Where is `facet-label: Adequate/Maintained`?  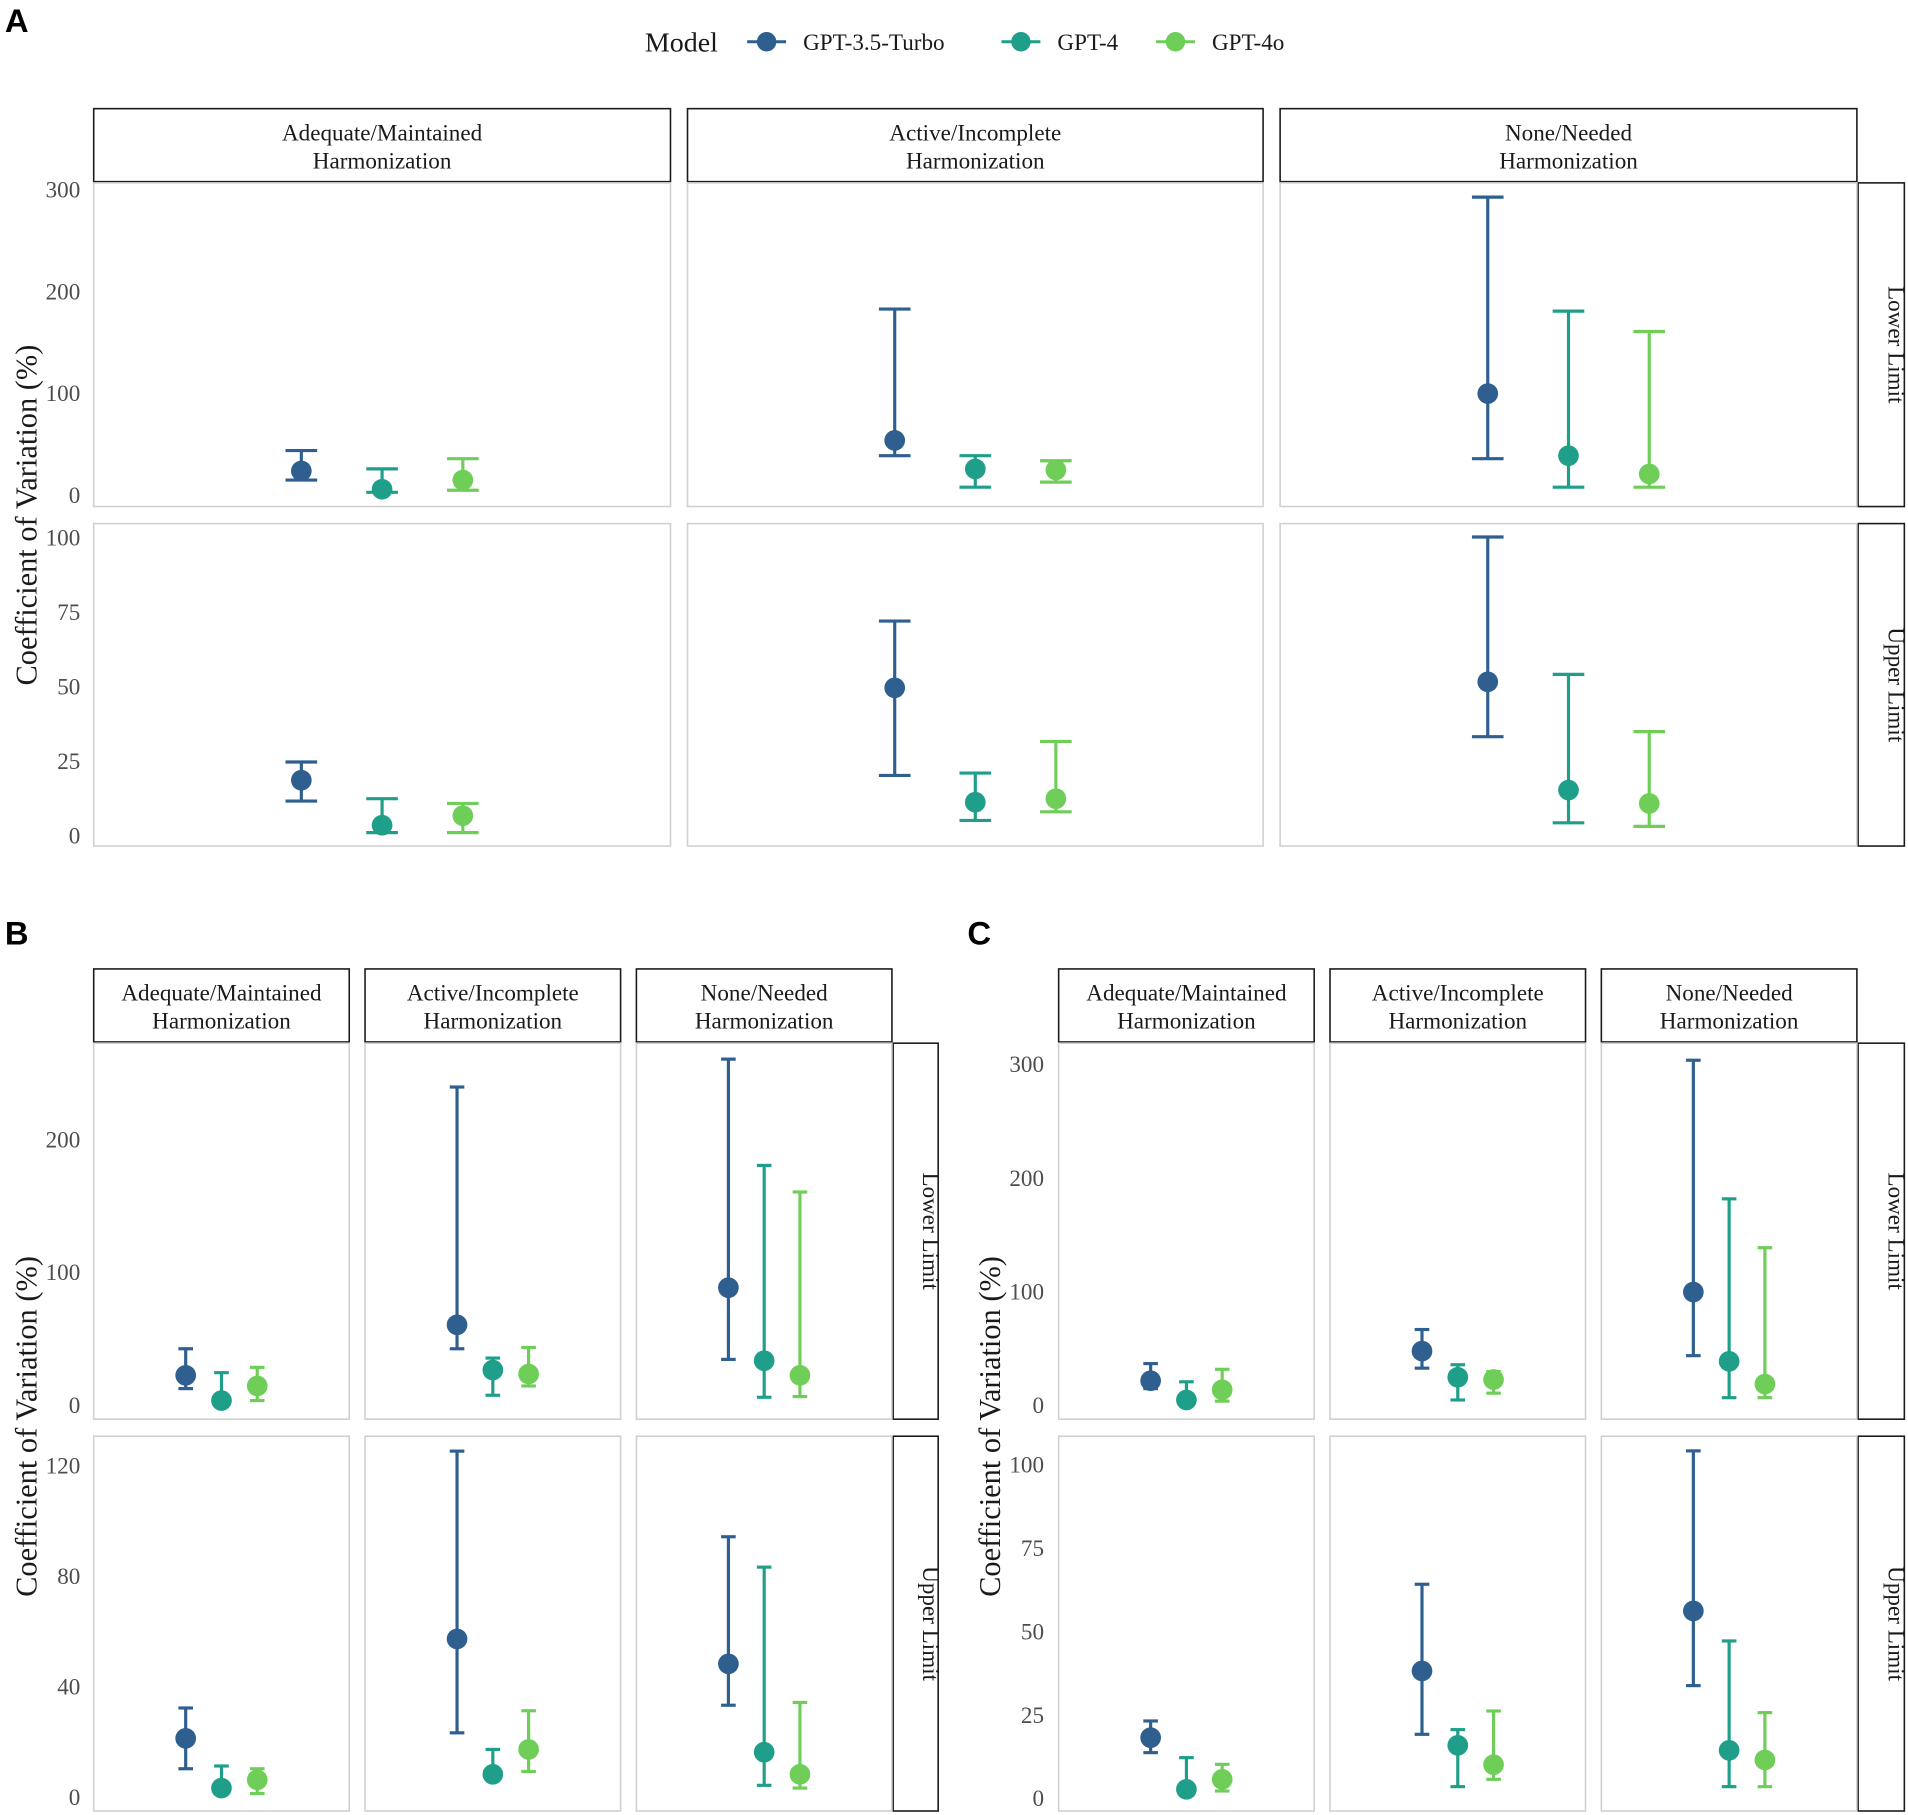 facet-label: Adequate/Maintained is located at coordinates (221, 993).